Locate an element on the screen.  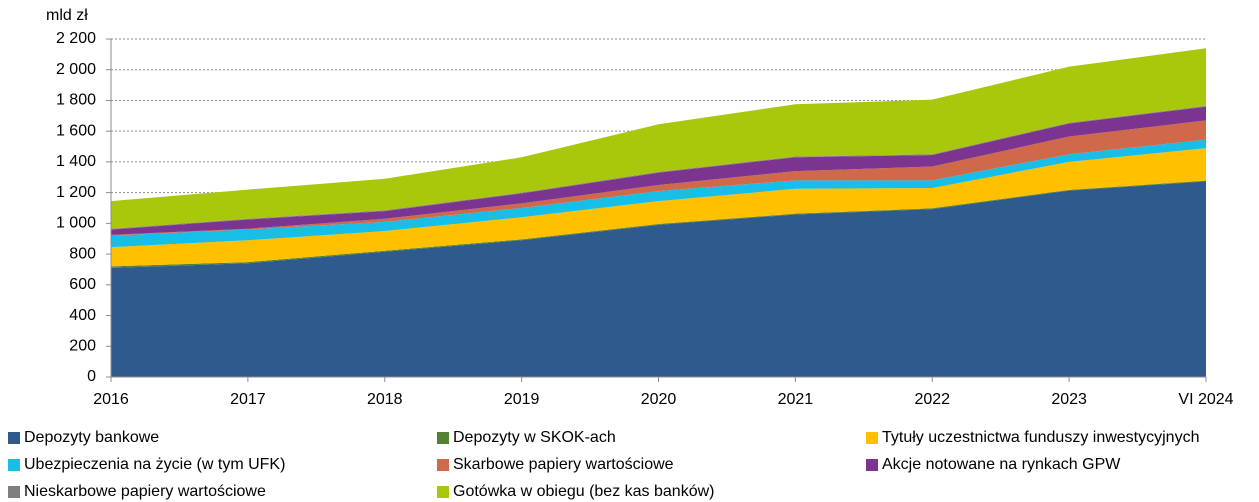
y-tick-label: 800 is located at coordinates (82, 253).